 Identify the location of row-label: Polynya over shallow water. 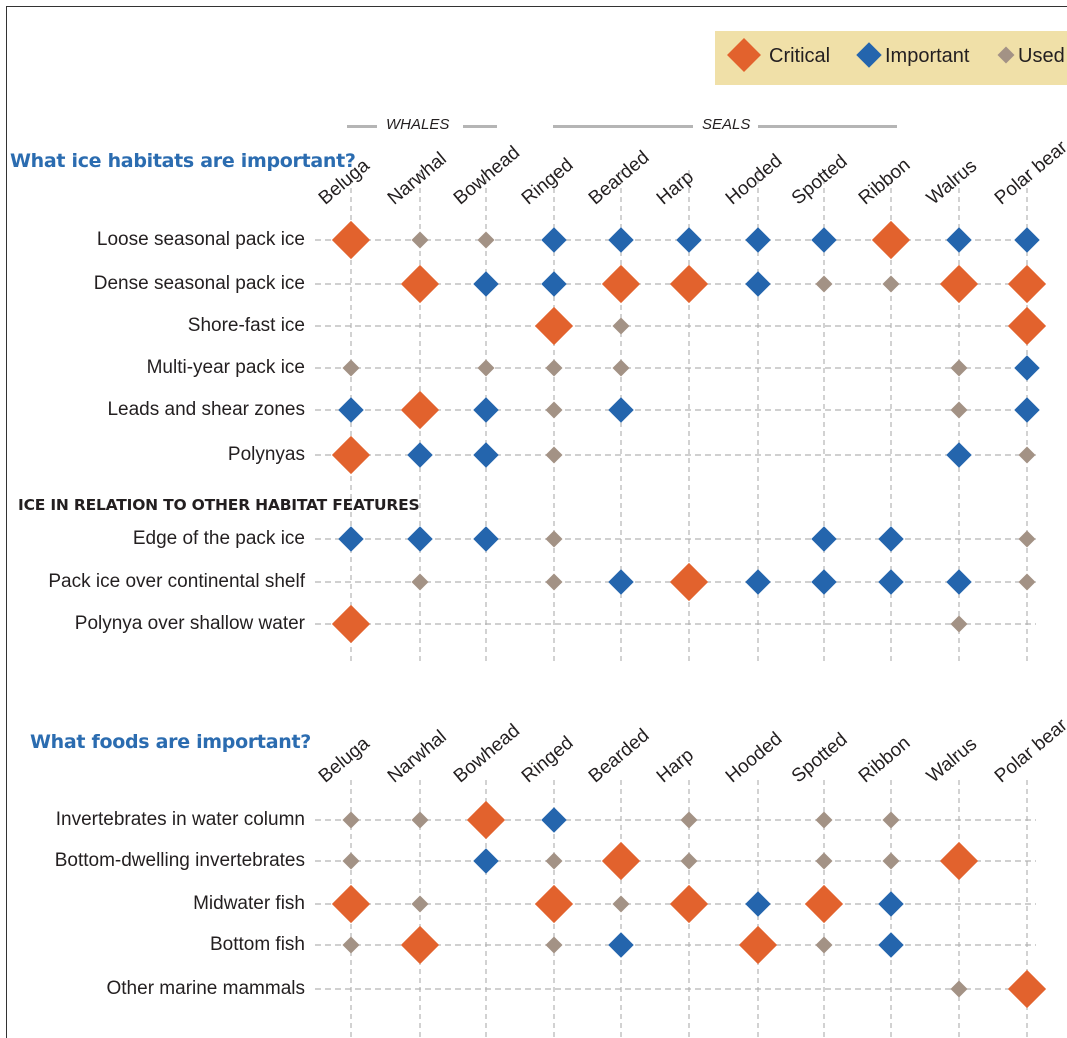
(189, 623).